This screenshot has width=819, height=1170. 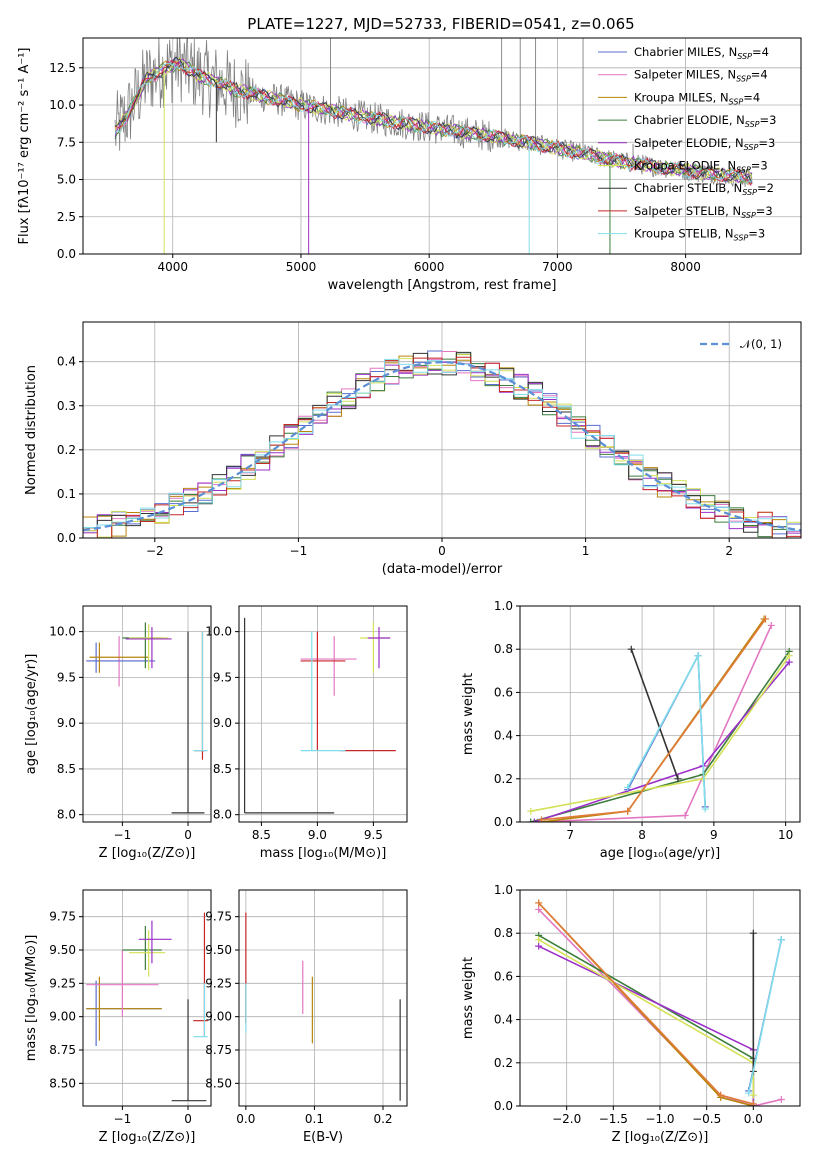 I want to click on x-tick-label: −1.0, so click(x=659, y=1119).